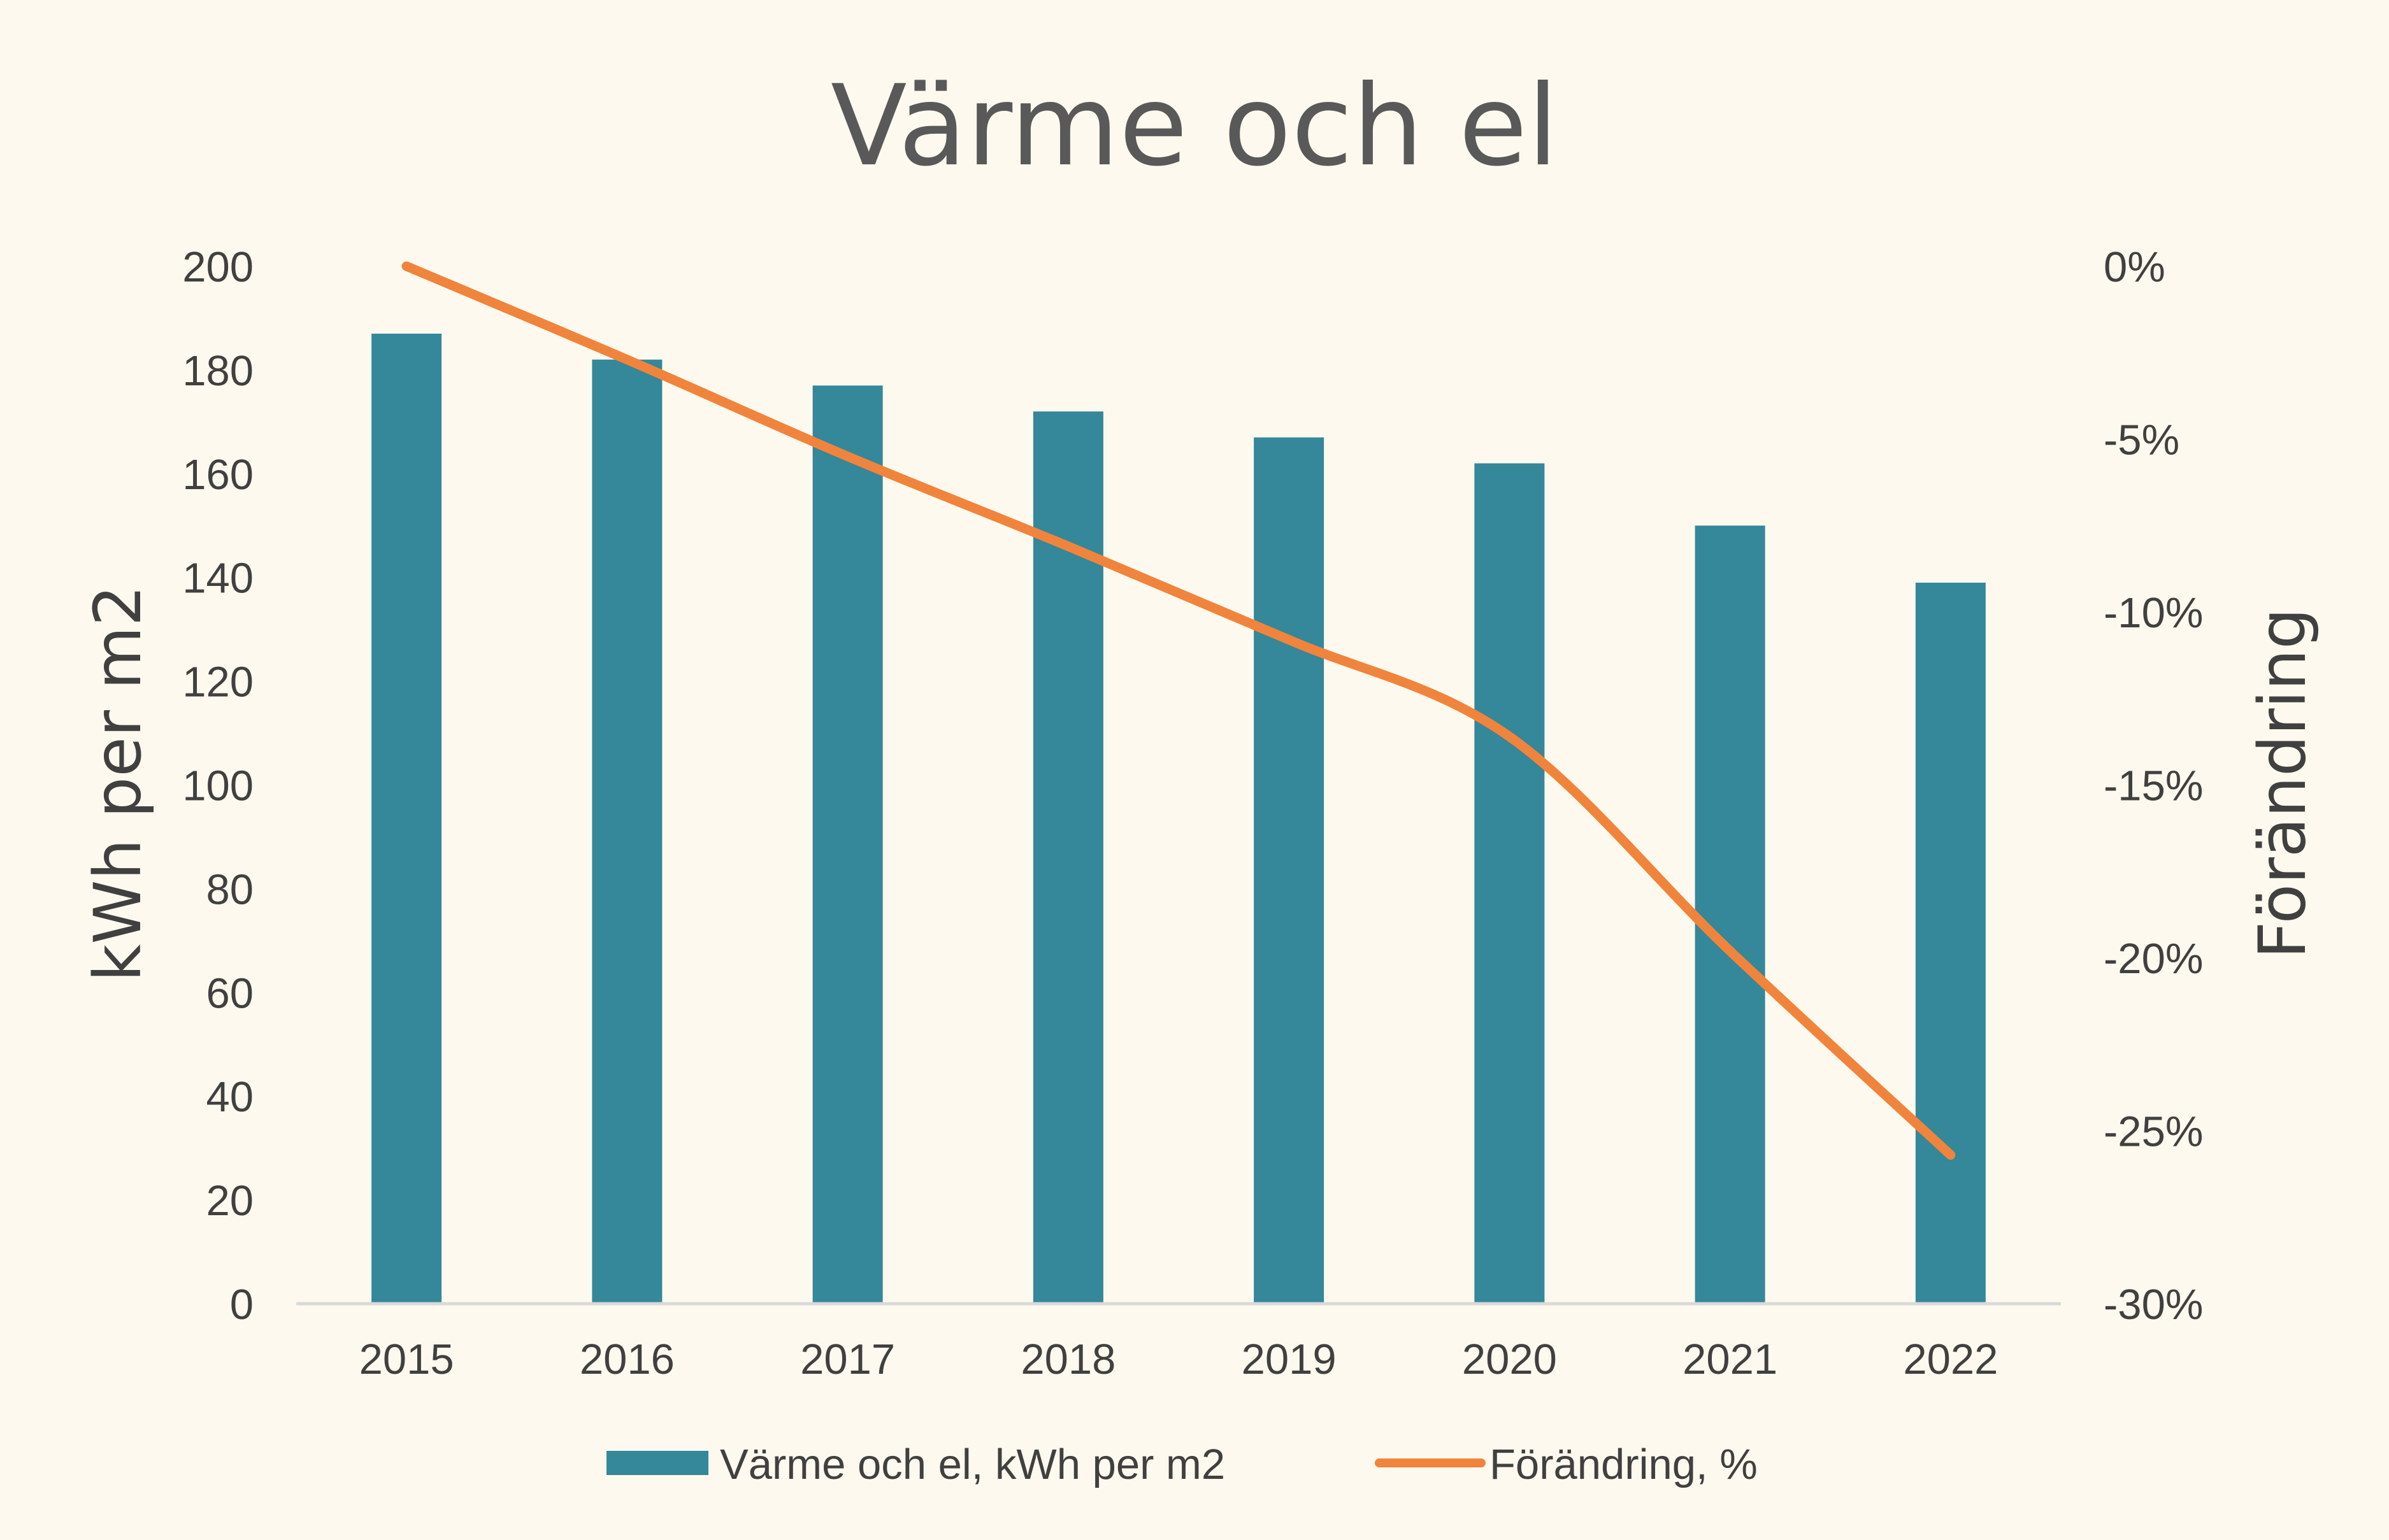 The width and height of the screenshot is (2389, 1540). What do you see at coordinates (972, 1464) in the screenshot?
I see `legend-label-bar: Värme och el, kWh per m2` at bounding box center [972, 1464].